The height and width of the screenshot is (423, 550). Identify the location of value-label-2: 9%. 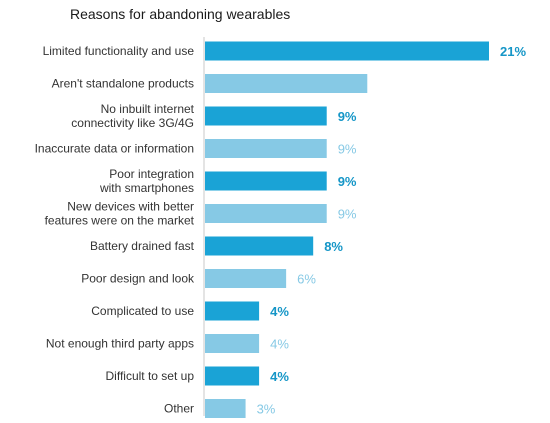
(347, 116).